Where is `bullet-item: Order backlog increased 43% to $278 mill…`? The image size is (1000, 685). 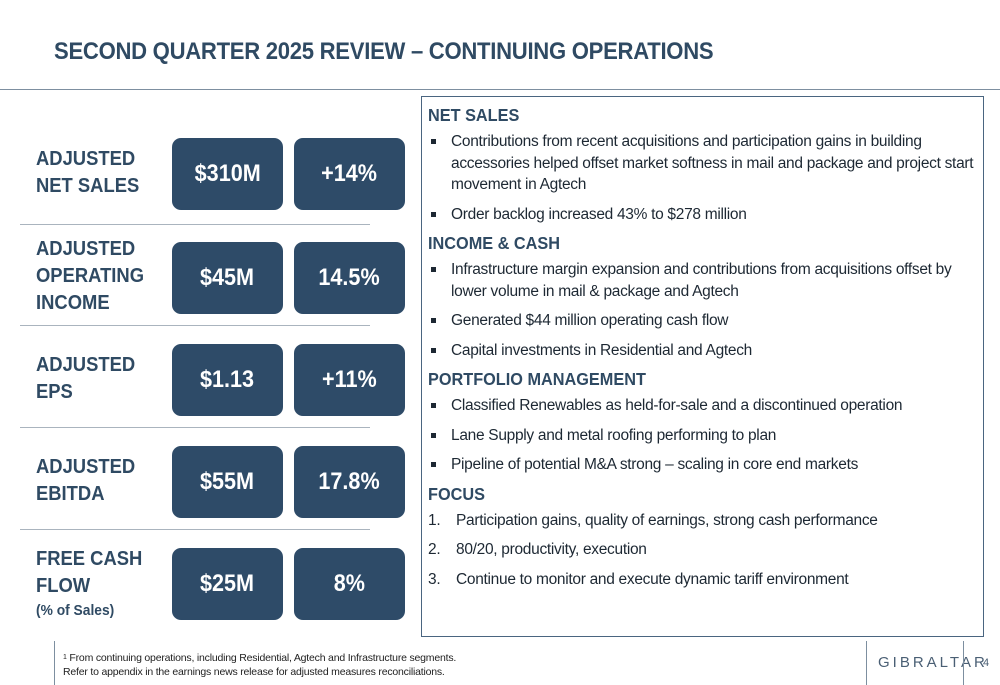 bullet-item: Order backlog increased 43% to $278 mill… is located at coordinates (705, 215).